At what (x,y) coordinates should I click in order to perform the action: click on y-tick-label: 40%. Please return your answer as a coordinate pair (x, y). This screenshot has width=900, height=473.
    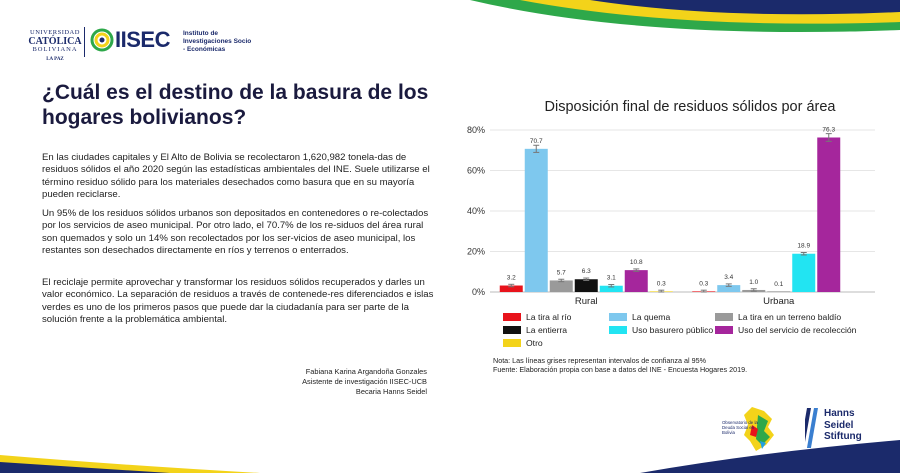
    Looking at the image, I should click on (476, 211).